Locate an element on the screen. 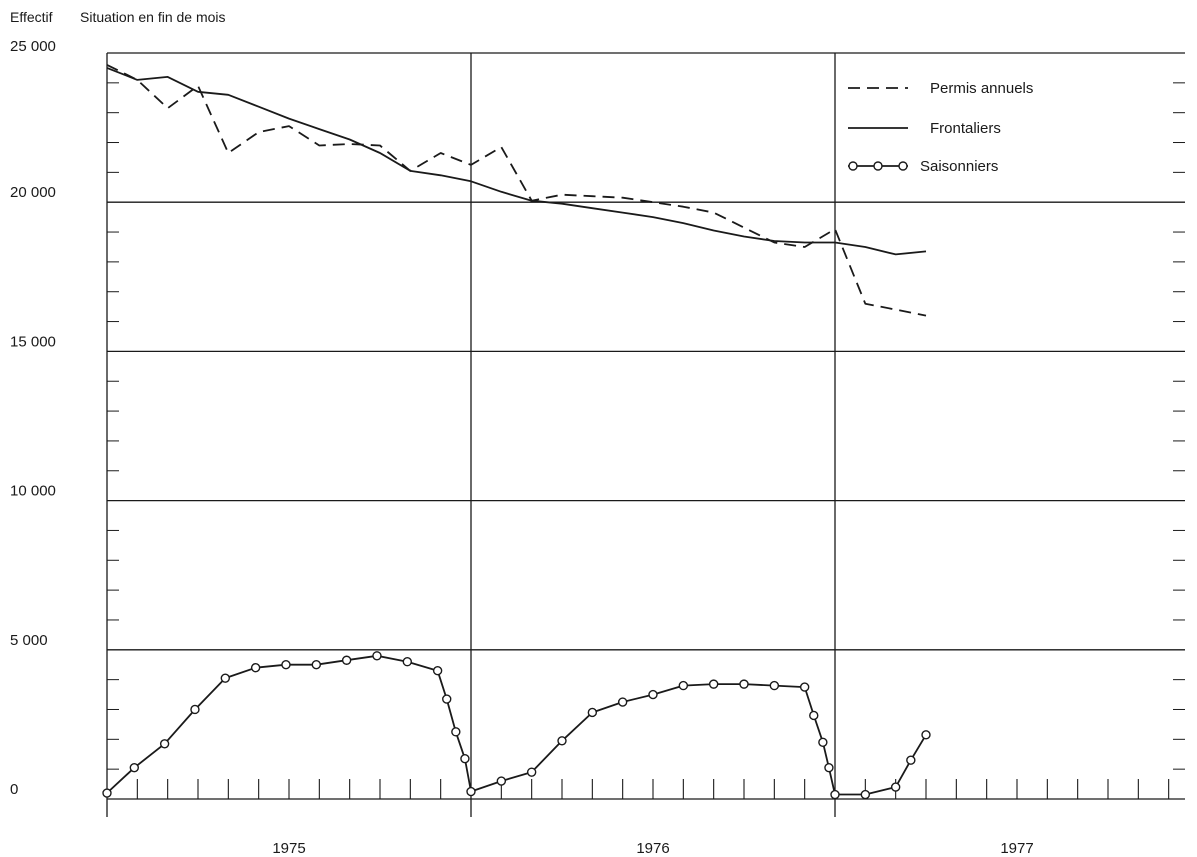 The height and width of the screenshot is (857, 1197). y-tick-labels: 0 5 000 10 000 15 000 20 000 25 000 is located at coordinates (33, 418).